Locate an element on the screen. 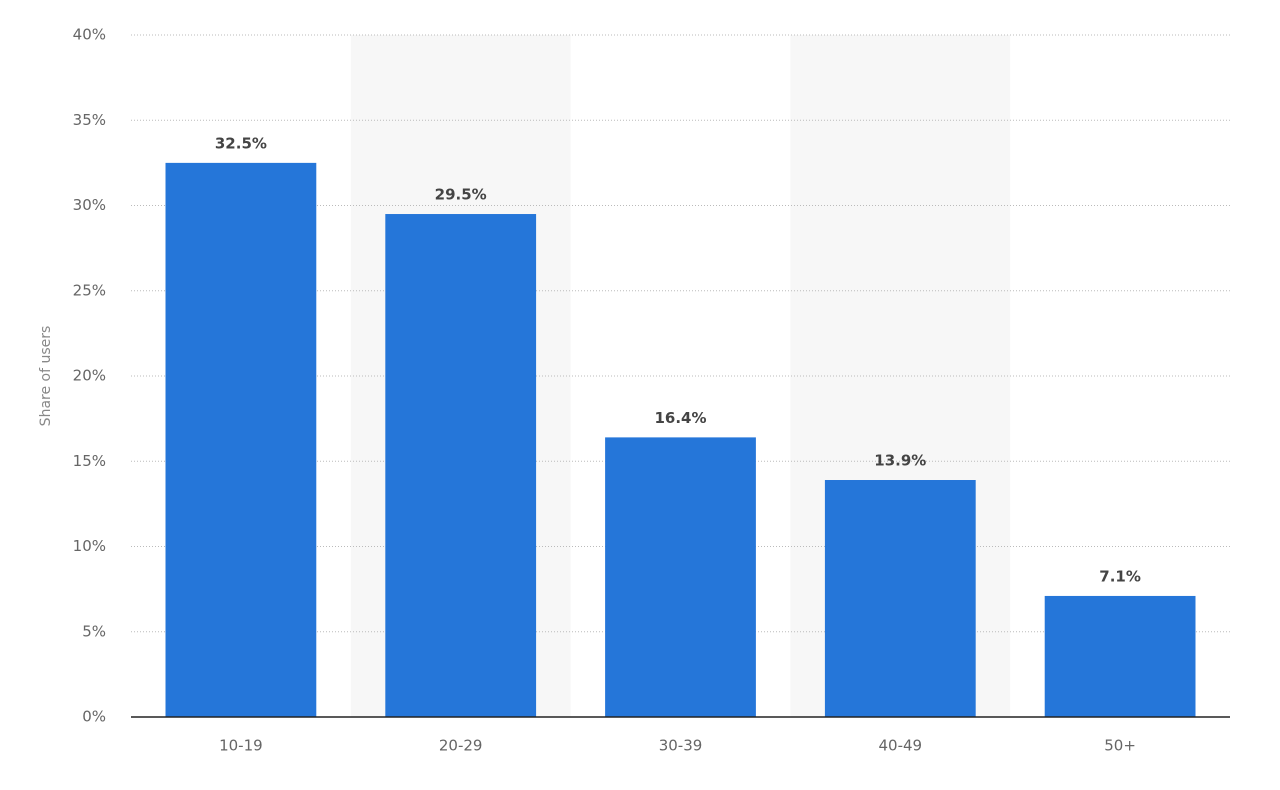 Image resolution: width=1280 pixels, height=790 pixels. y-tick-label: 5% is located at coordinates (94, 631).